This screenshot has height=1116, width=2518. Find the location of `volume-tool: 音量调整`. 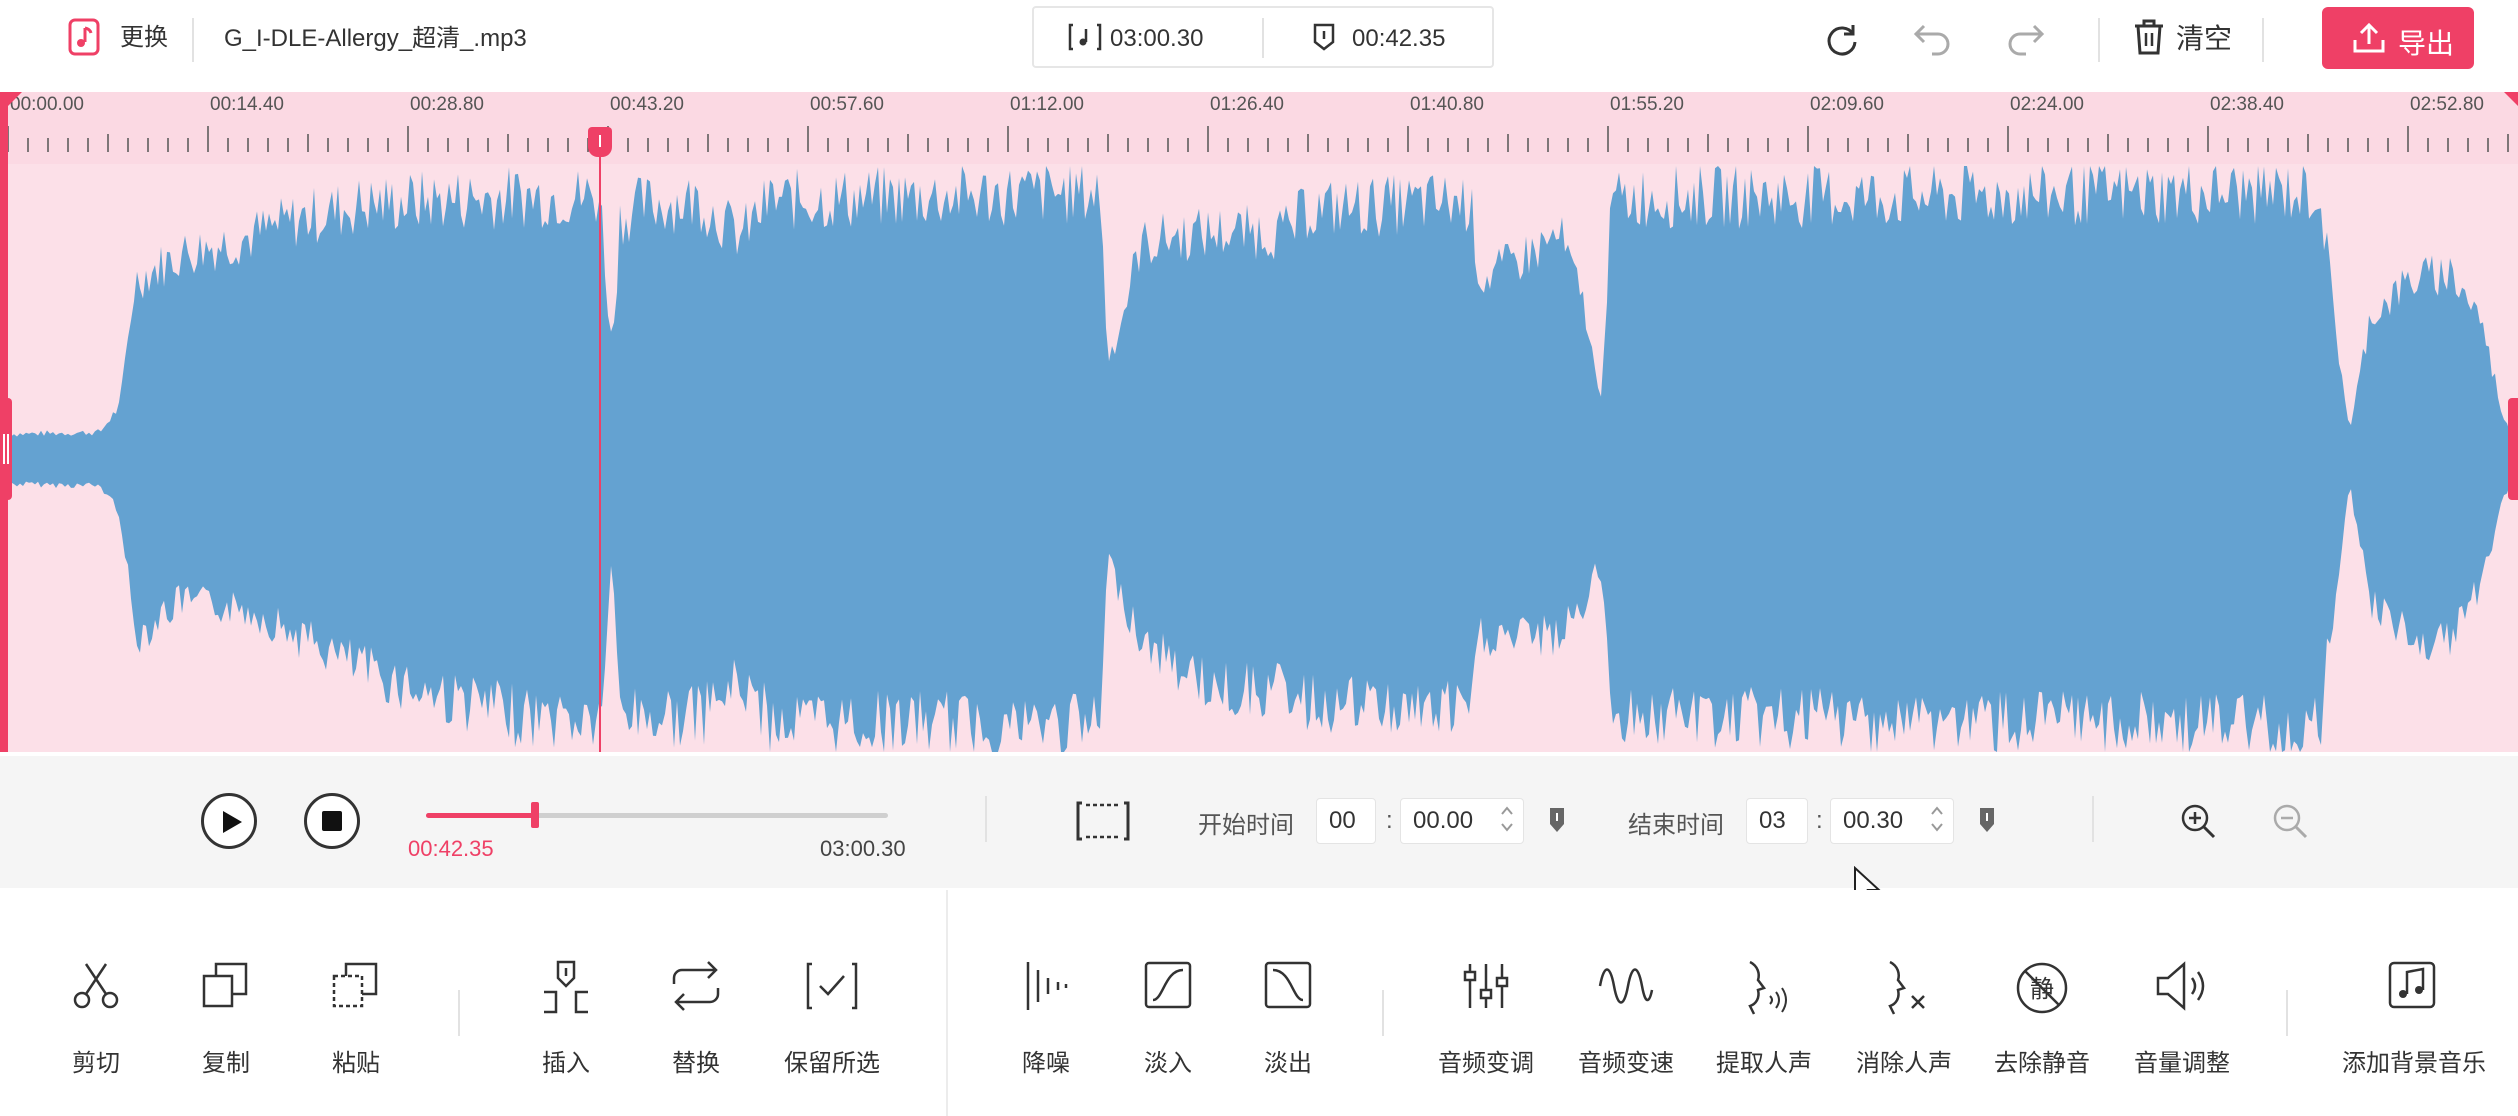

volume-tool: 音量调整 is located at coordinates (2182, 1020).